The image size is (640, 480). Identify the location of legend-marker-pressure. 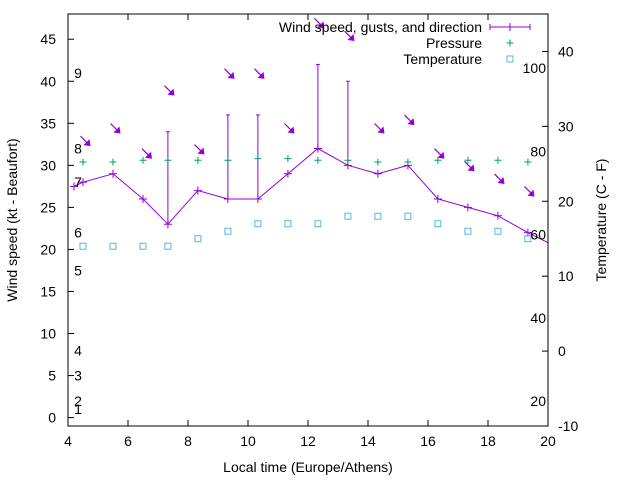
(510, 43).